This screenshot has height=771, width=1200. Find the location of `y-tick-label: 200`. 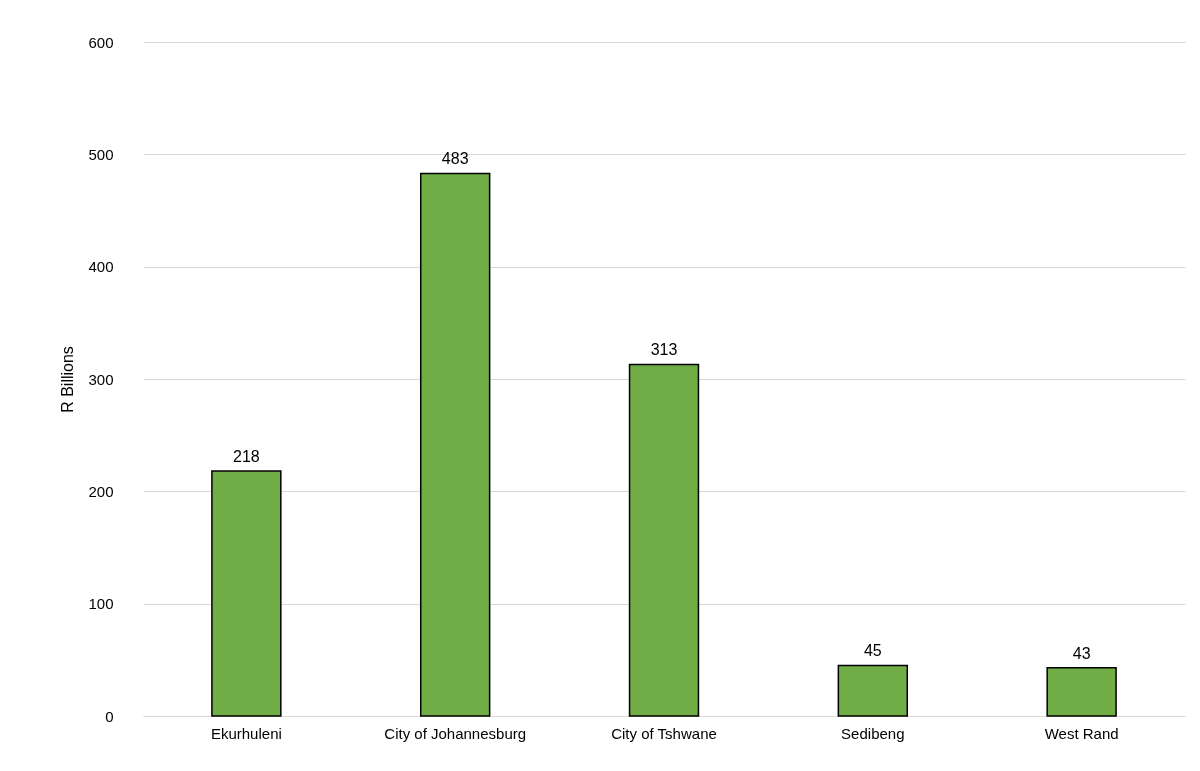

y-tick-label: 200 is located at coordinates (101, 491).